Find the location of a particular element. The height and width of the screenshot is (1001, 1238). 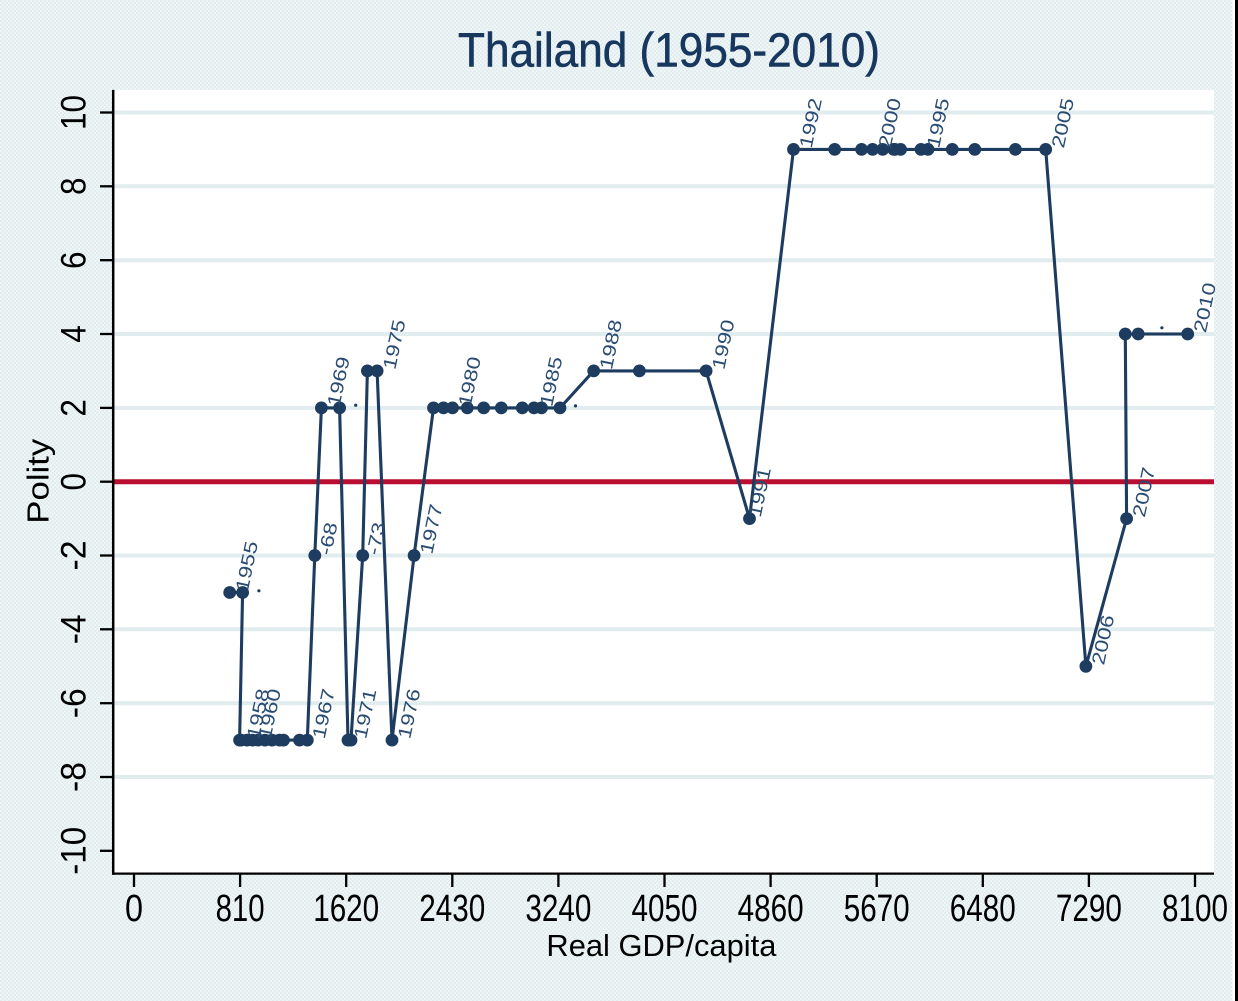

svg-text: 2430 is located at coordinates (452, 909).